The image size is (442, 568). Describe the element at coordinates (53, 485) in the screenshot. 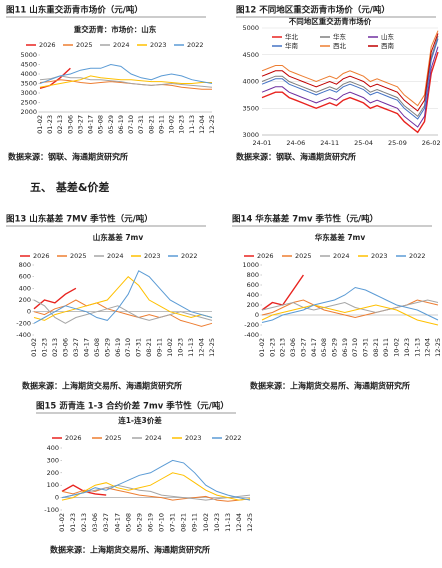

I see `y-tick-label: 100` at that location.